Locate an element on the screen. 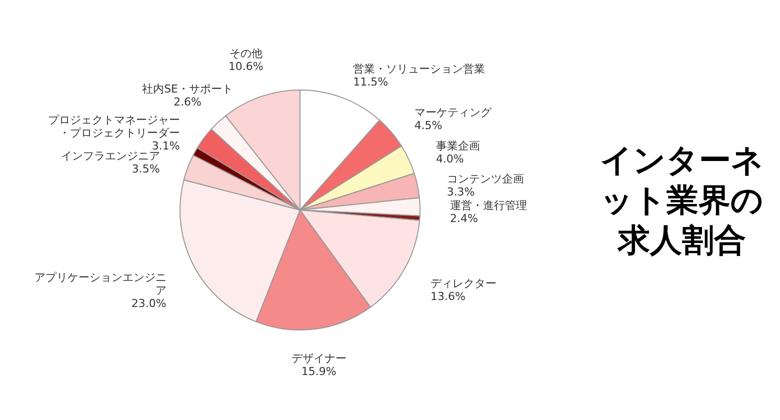 The width and height of the screenshot is (780, 420). slice-label: 営業・ソリューション営業 is located at coordinates (419, 69).